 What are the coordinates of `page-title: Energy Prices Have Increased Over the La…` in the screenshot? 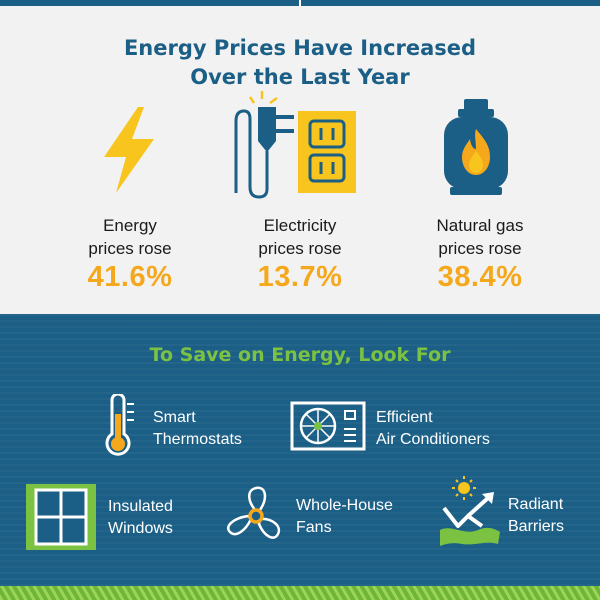 It's located at (300, 63).